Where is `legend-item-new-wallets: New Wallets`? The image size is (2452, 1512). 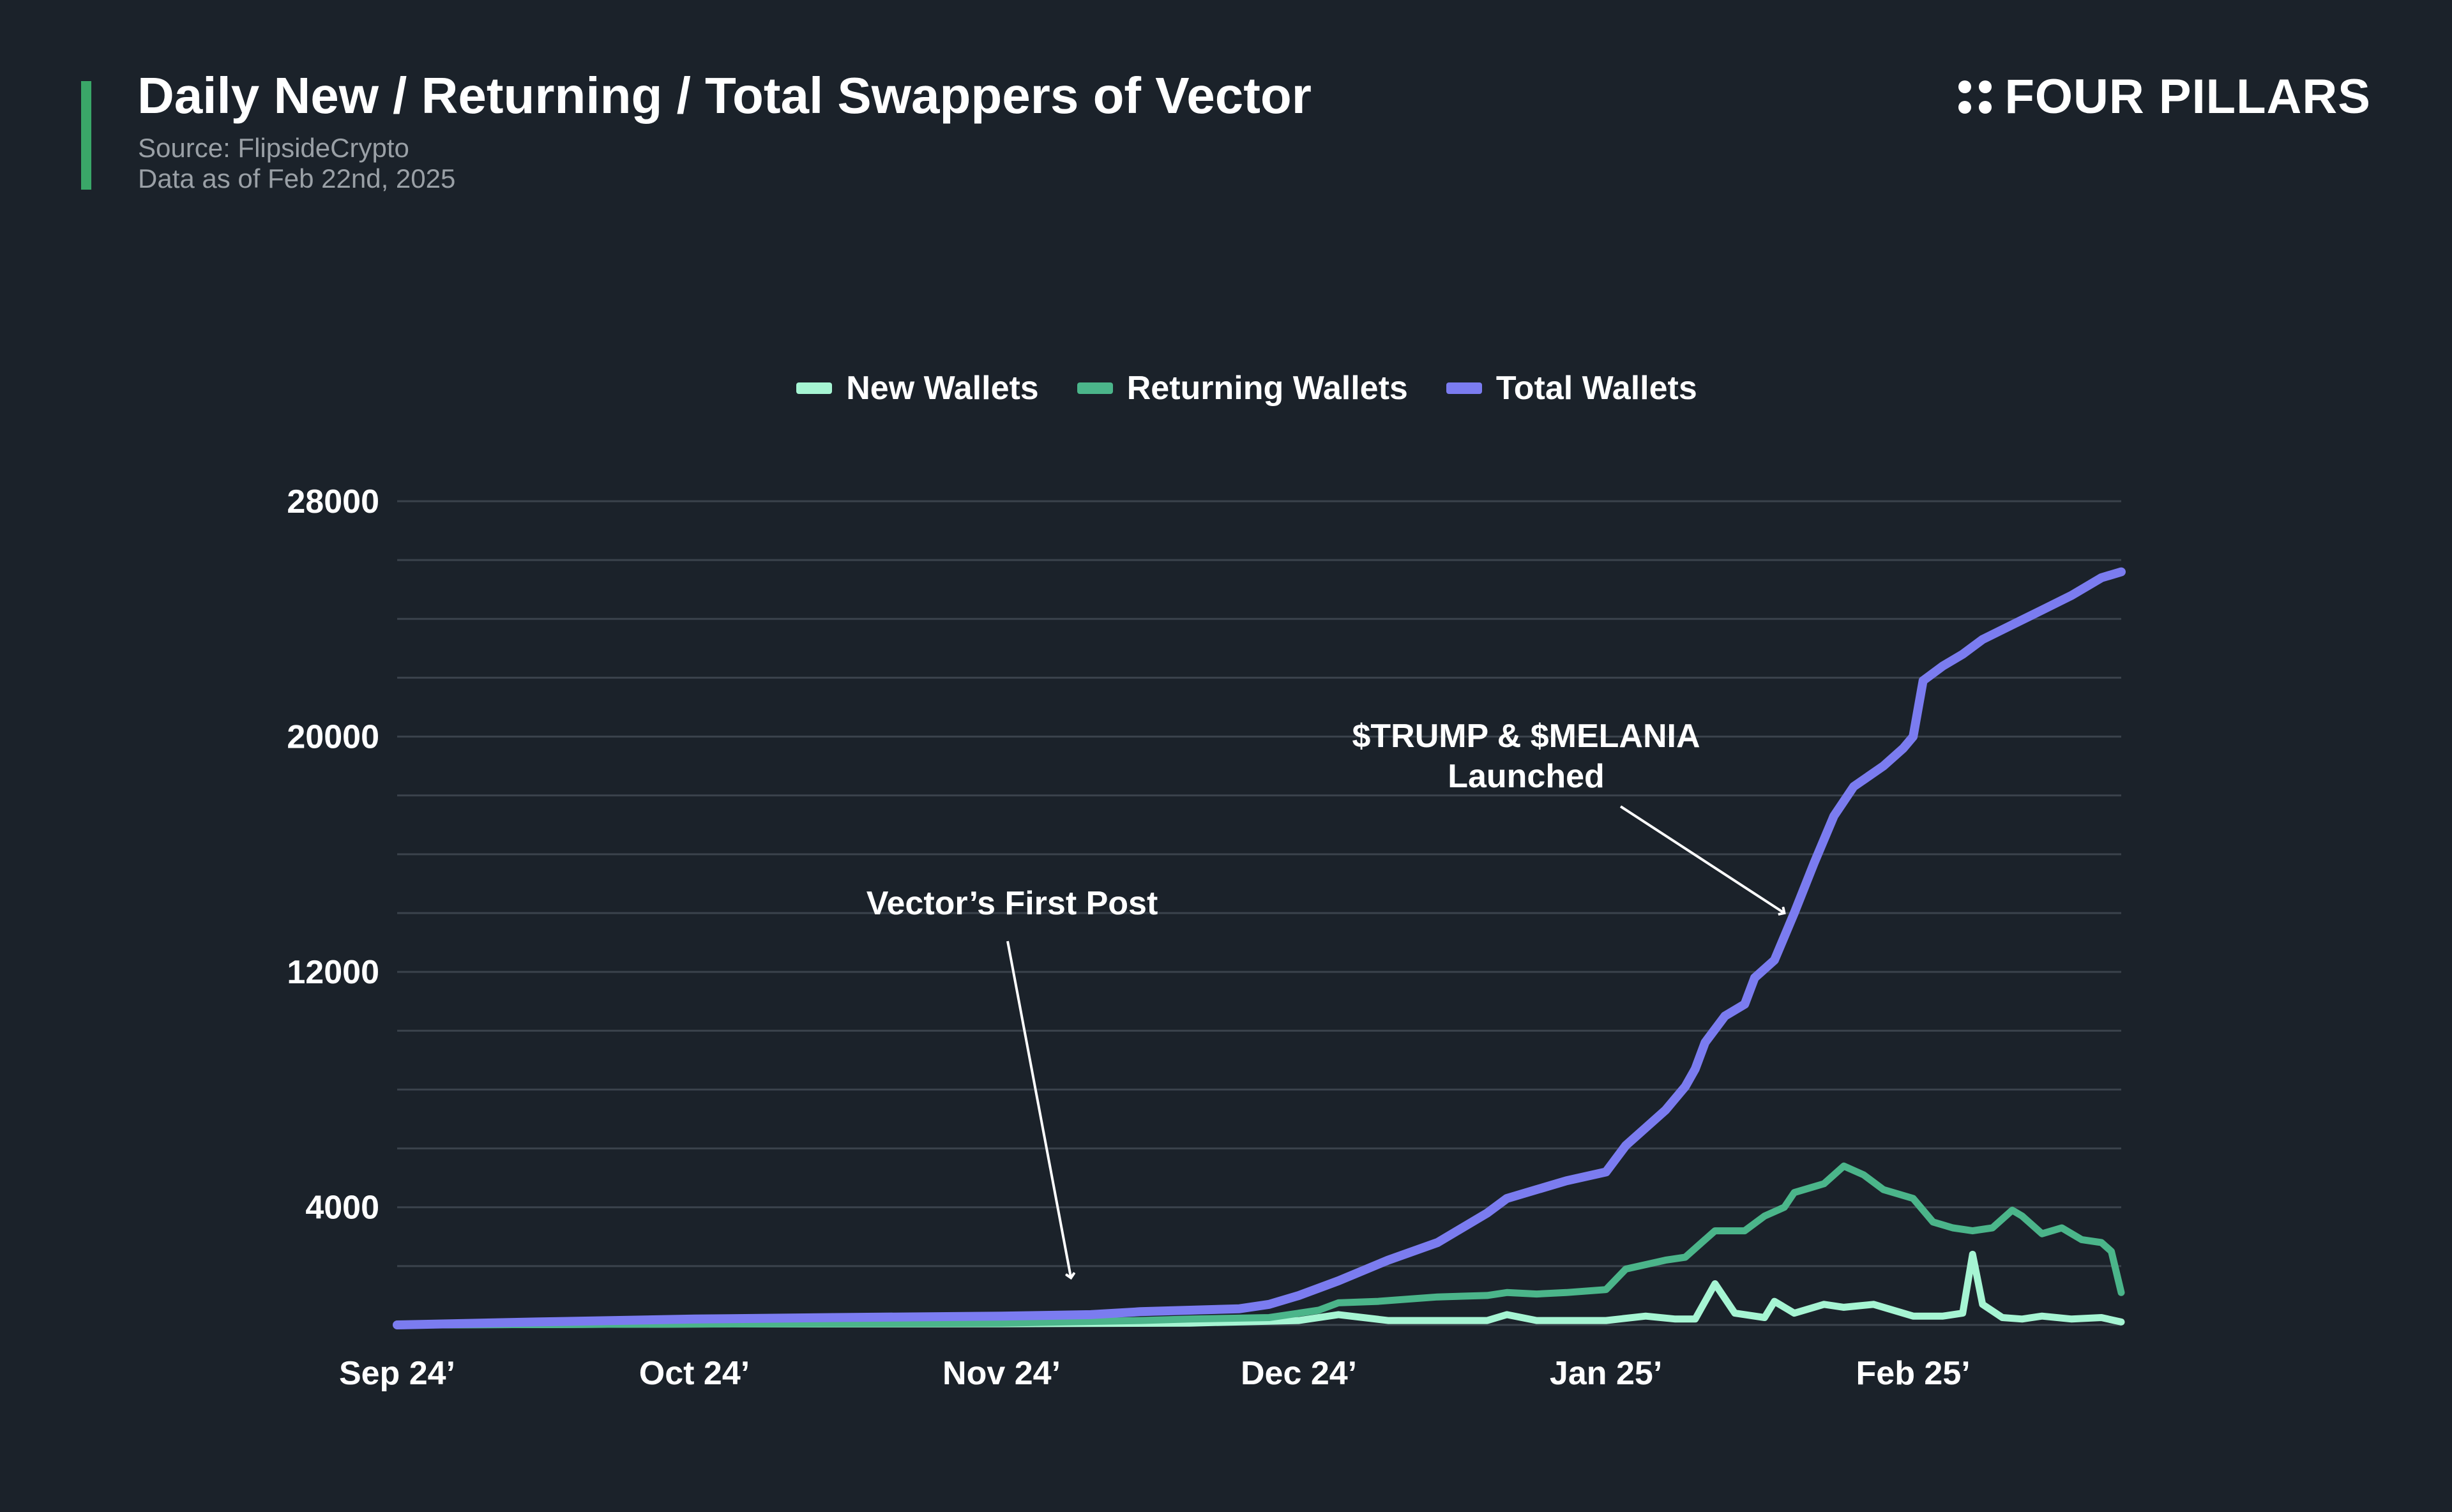 legend-item-new-wallets: New Wallets is located at coordinates (918, 388).